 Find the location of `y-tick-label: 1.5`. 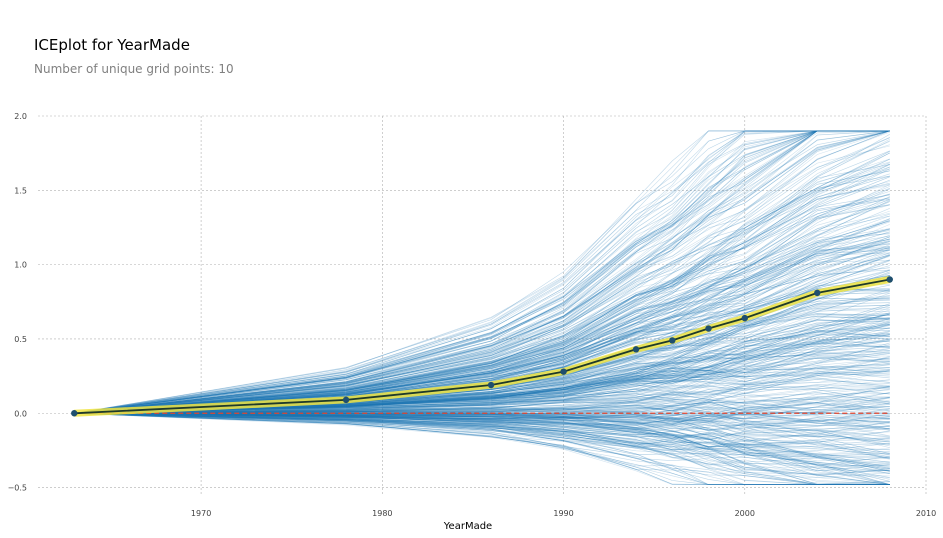

y-tick-label: 1.5 is located at coordinates (20, 190).